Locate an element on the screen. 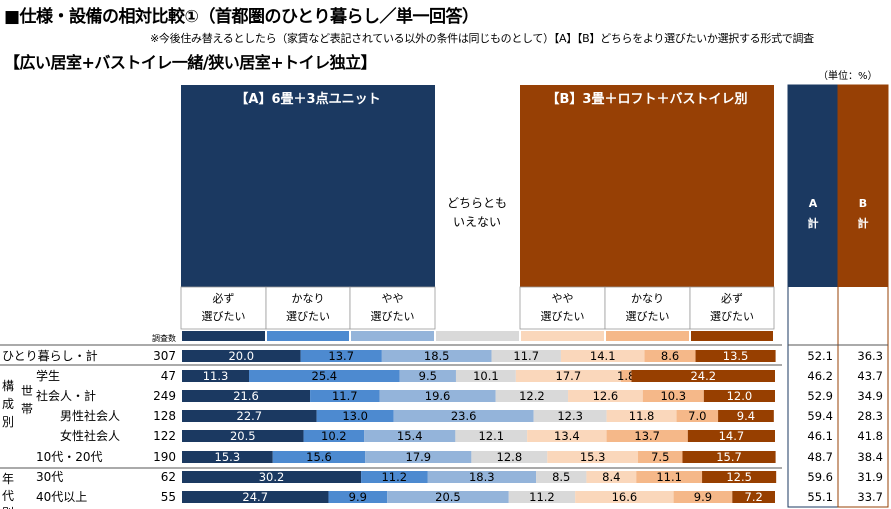  category-label-3-line2: 選びたい is located at coordinates (393, 316).